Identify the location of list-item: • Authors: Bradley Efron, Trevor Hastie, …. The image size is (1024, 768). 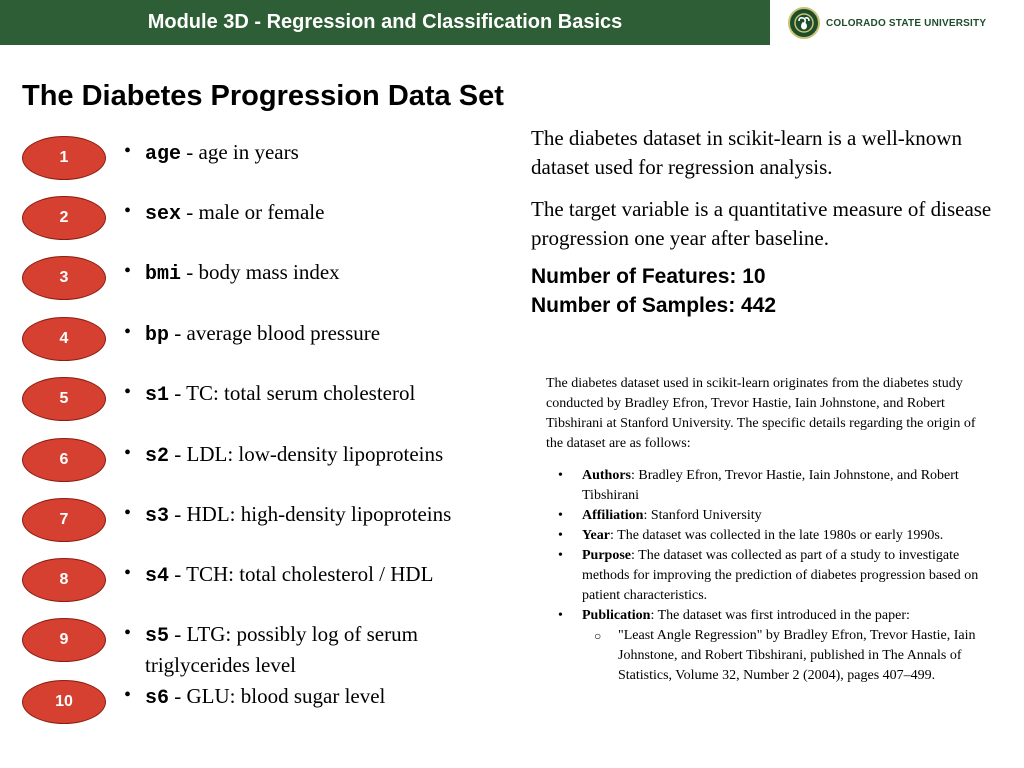
(771, 486).